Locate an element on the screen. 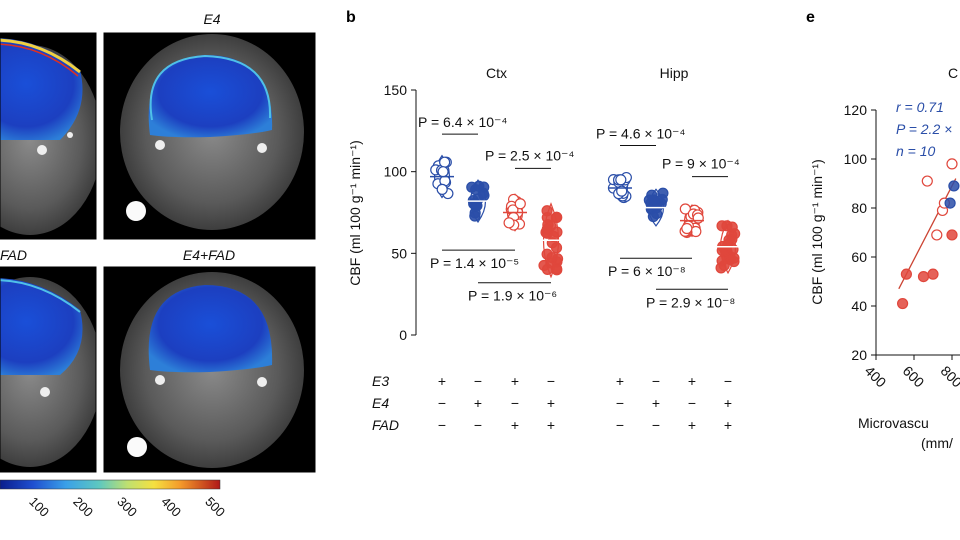  mri-image-bottom-left is located at coordinates (48, 369).